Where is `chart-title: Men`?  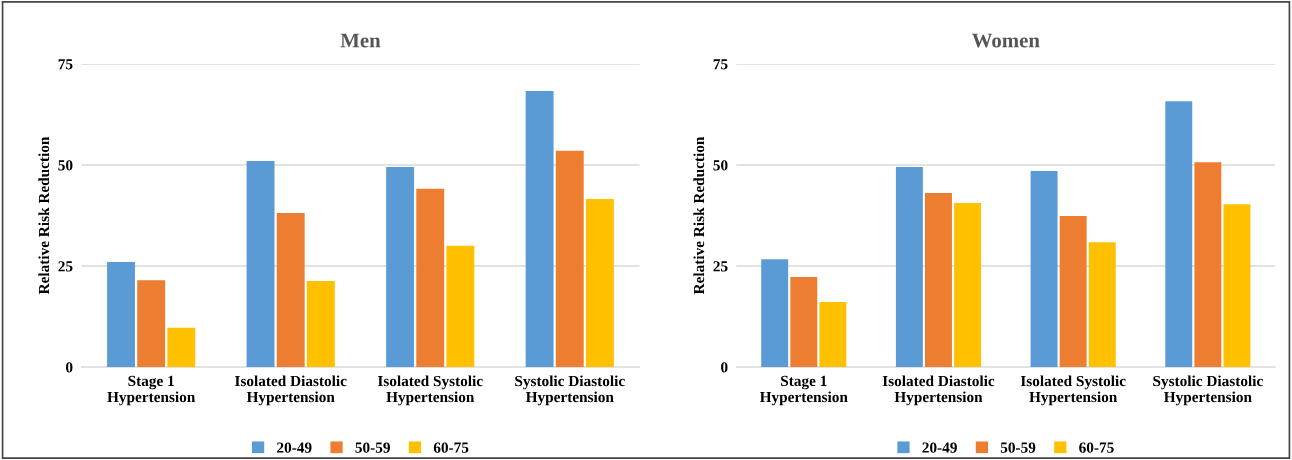
chart-title: Men is located at coordinates (360, 40).